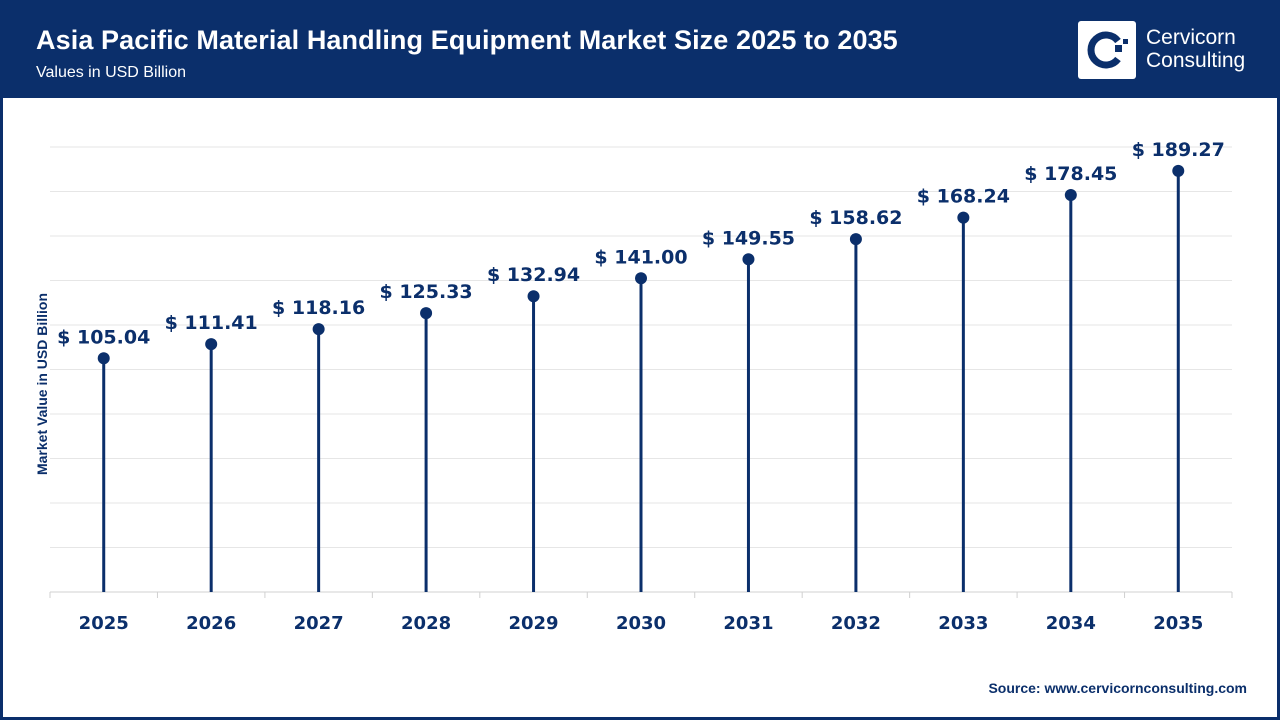  Describe the element at coordinates (963, 623) in the screenshot. I see `x-tick-label: 2033` at that location.